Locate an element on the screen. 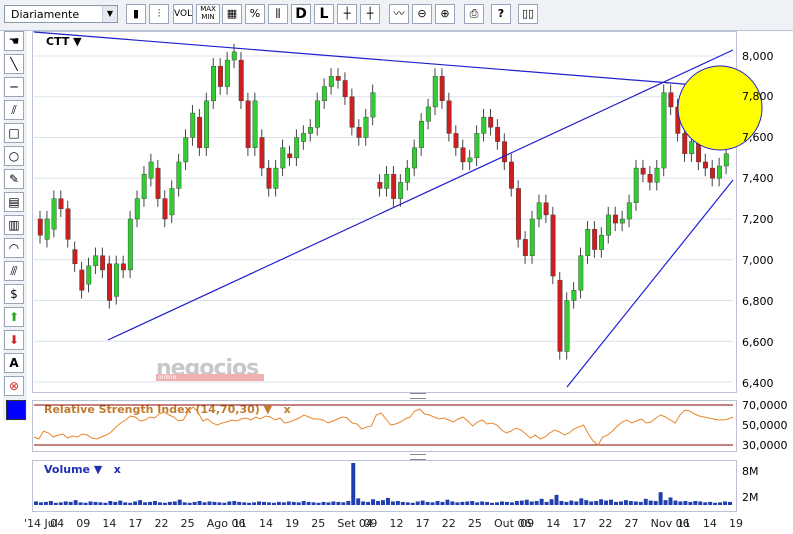 This screenshot has width=793, height=534. trend-icon: 〰 is located at coordinates (399, 14).